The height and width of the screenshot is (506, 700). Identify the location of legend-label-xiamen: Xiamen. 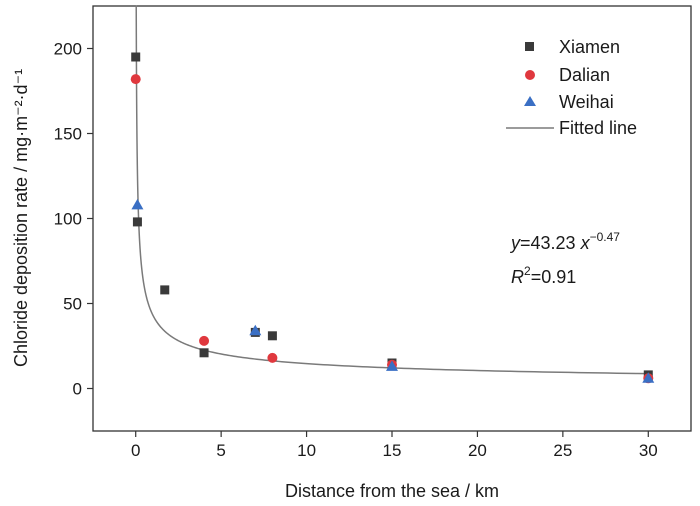
(589, 47).